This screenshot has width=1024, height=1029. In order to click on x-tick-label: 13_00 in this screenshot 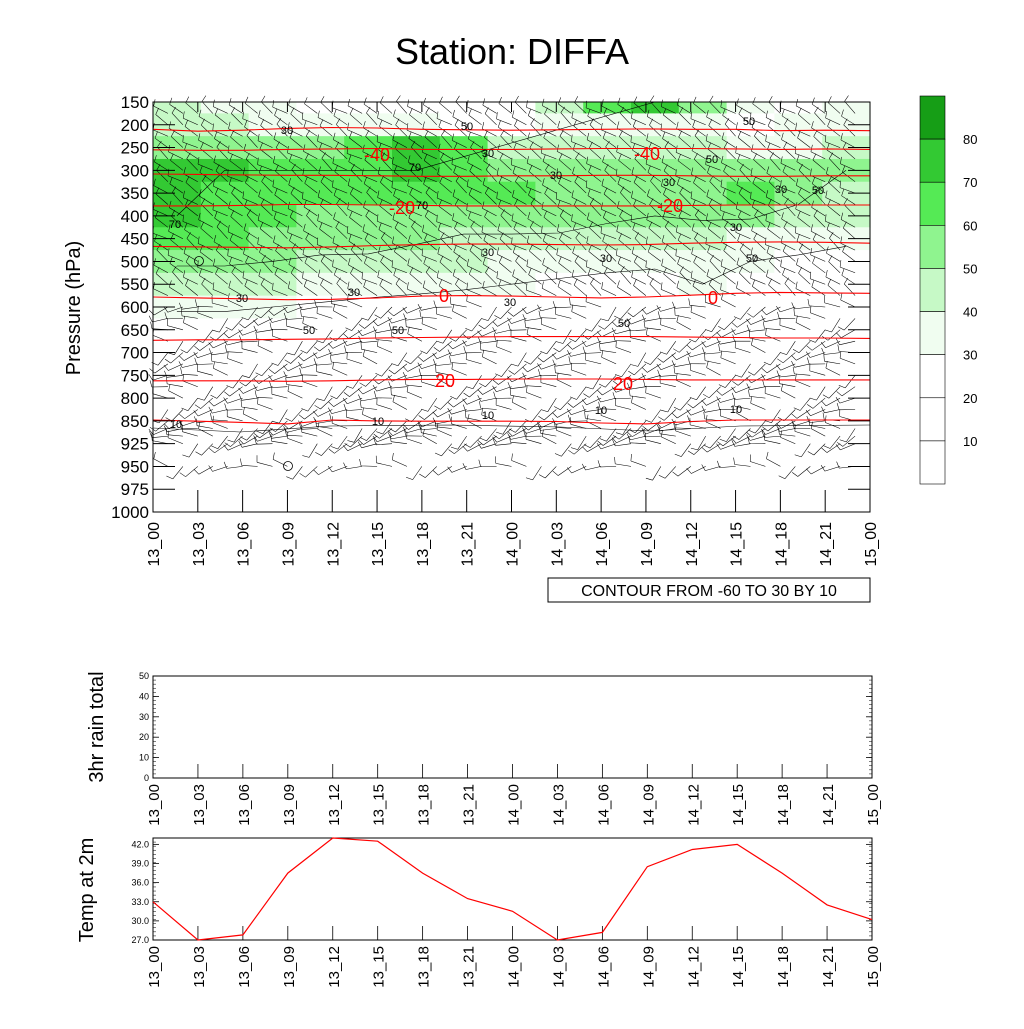, I will do `click(154, 805)`.